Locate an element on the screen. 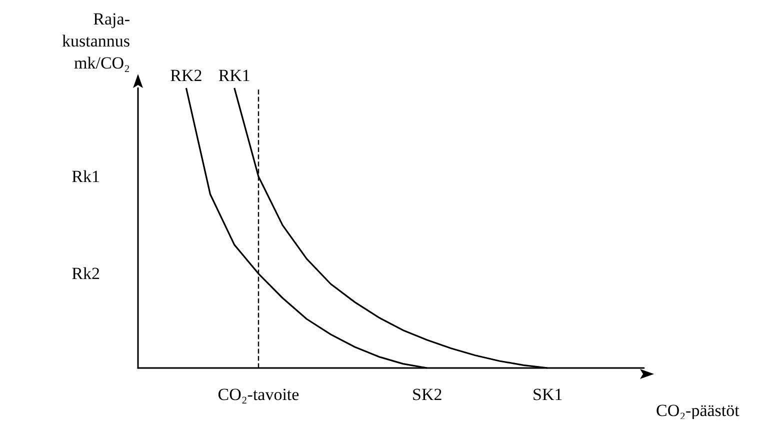  x-tick-label: SK2 is located at coordinates (427, 394).